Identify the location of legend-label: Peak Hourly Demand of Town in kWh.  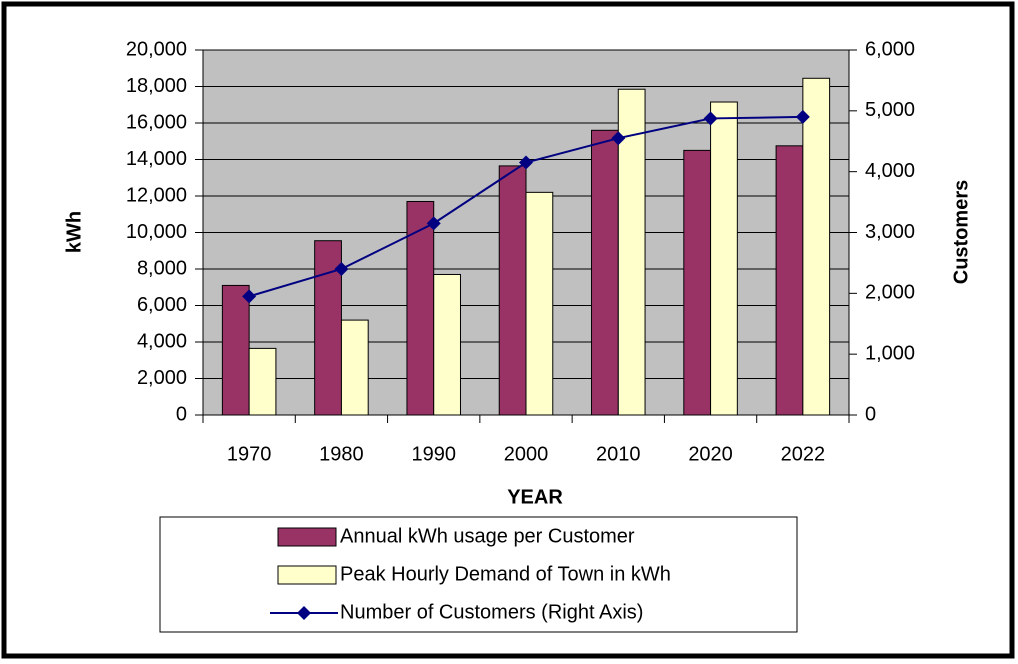
(505, 574).